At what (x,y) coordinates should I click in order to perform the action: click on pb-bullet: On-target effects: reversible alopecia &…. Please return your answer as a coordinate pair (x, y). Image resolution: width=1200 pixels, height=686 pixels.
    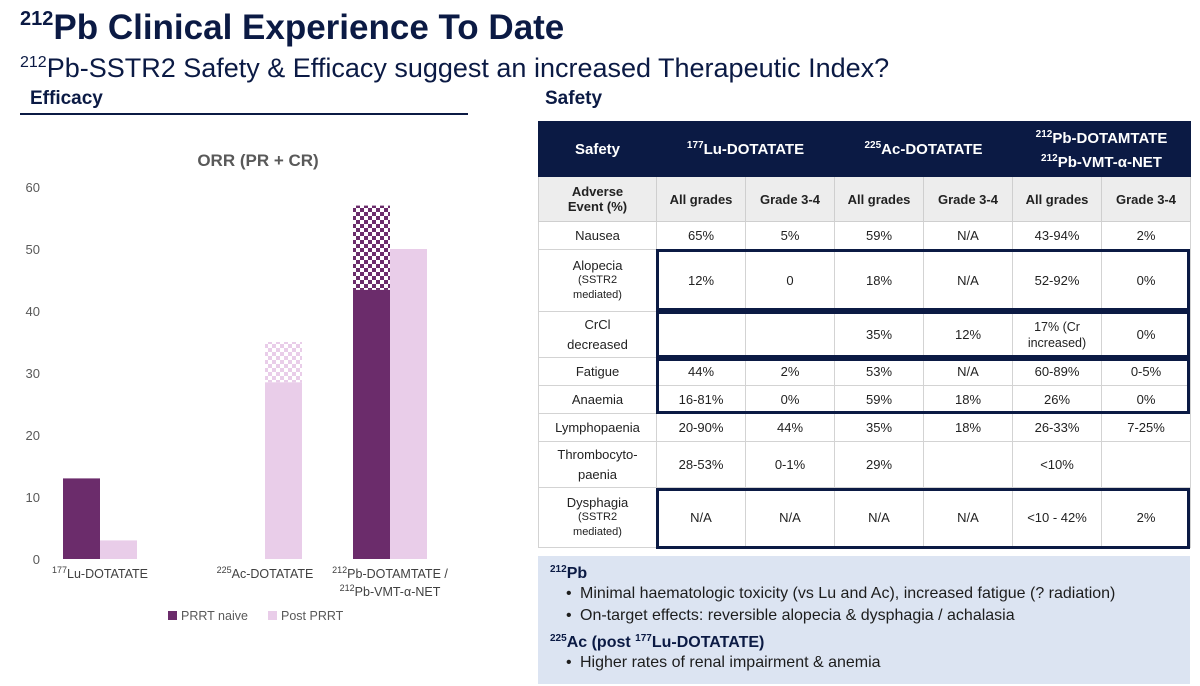
    Looking at the image, I should click on (864, 616).